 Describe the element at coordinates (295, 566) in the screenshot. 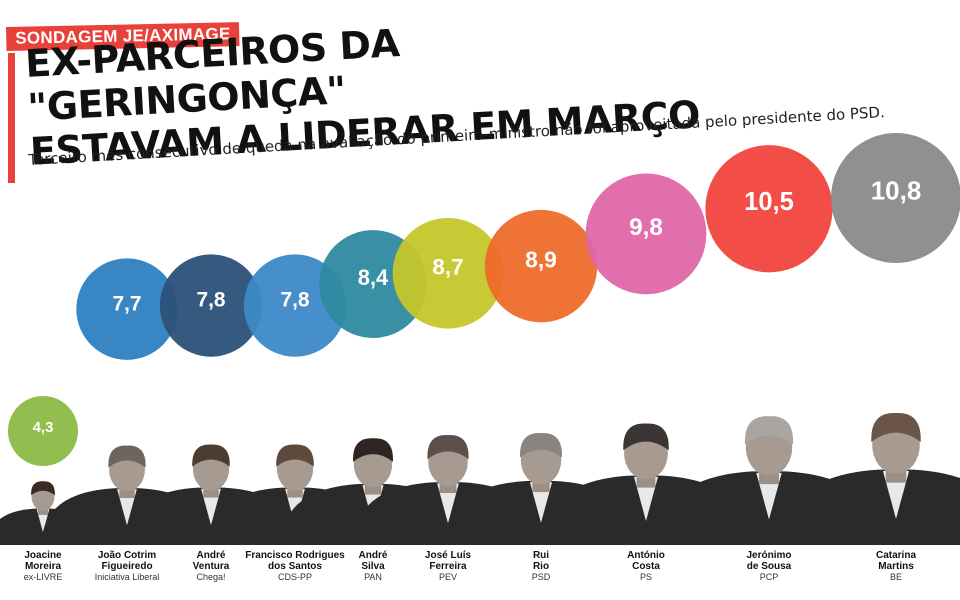

I see `name-line2-francisco-rodrigues-dos-santos: dos Santos` at that location.